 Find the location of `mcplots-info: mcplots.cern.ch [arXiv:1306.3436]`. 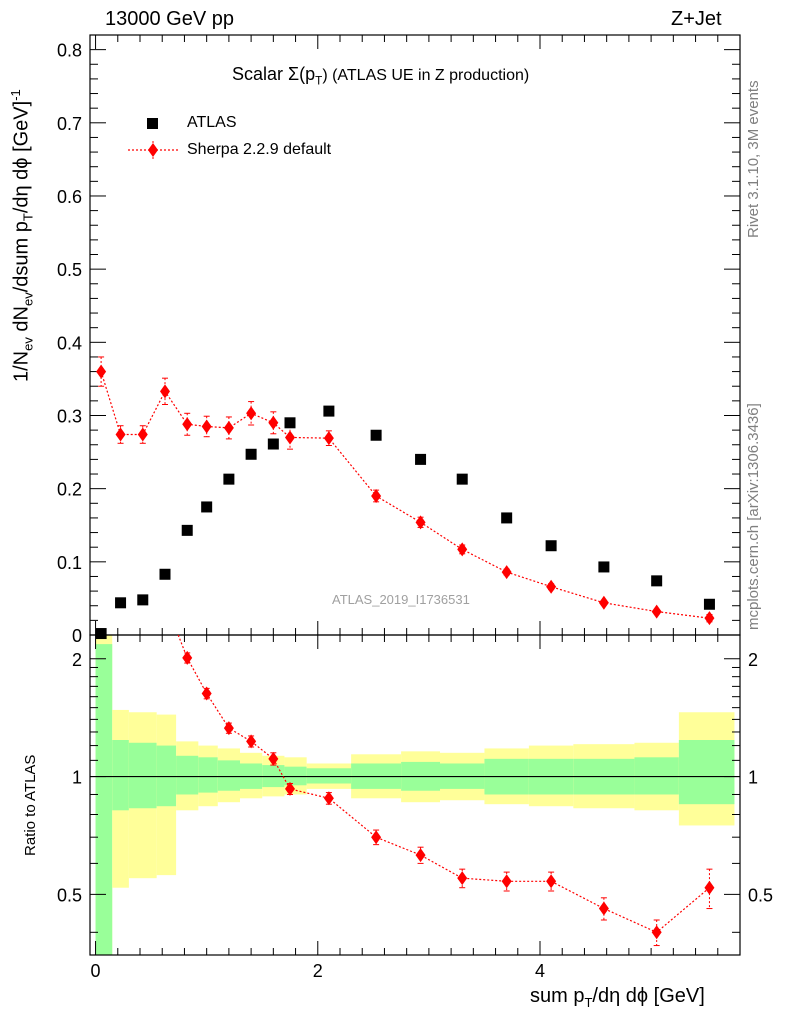

mcplots-info: mcplots.cern.ch [arXiv:1306.3436] is located at coordinates (753, 516).